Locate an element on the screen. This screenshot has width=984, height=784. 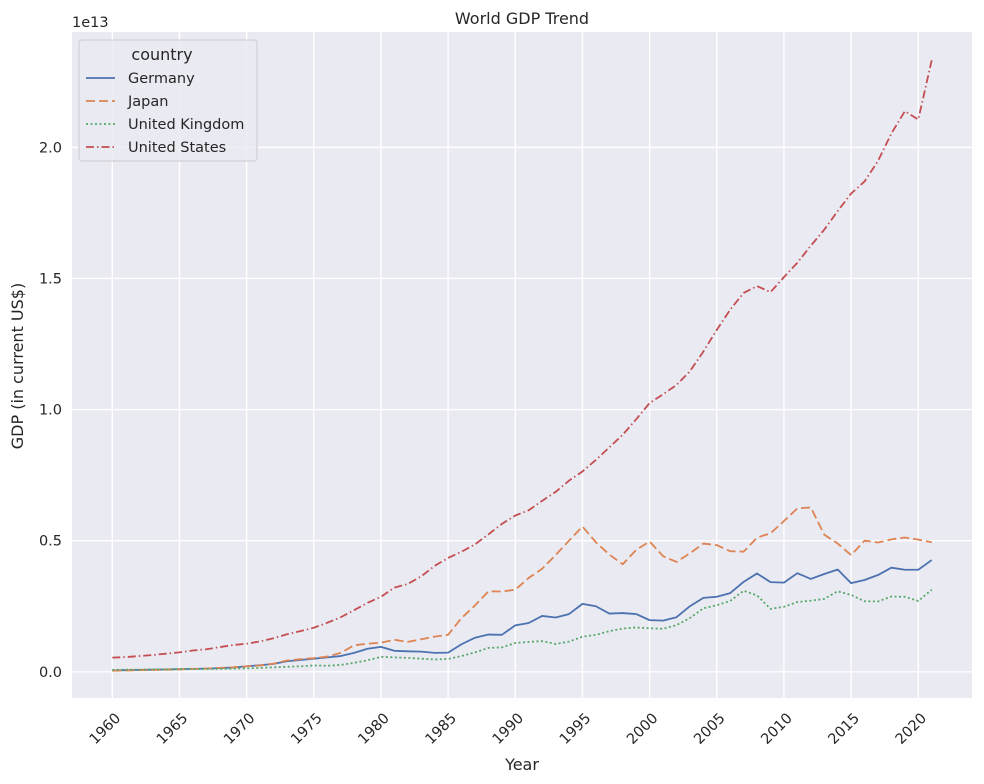
y-tick-label: 0.5 is located at coordinates (50, 542).